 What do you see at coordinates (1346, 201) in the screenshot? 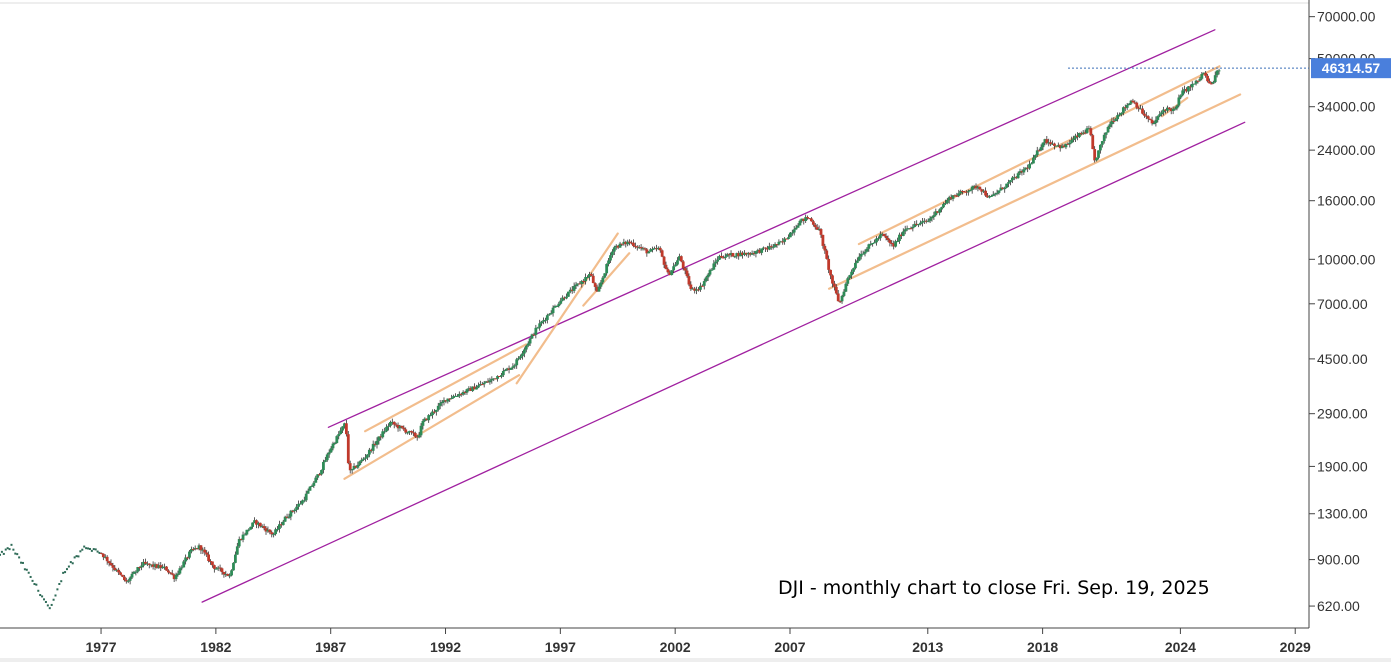
I see `y-tick-label: 16000.00` at bounding box center [1346, 201].